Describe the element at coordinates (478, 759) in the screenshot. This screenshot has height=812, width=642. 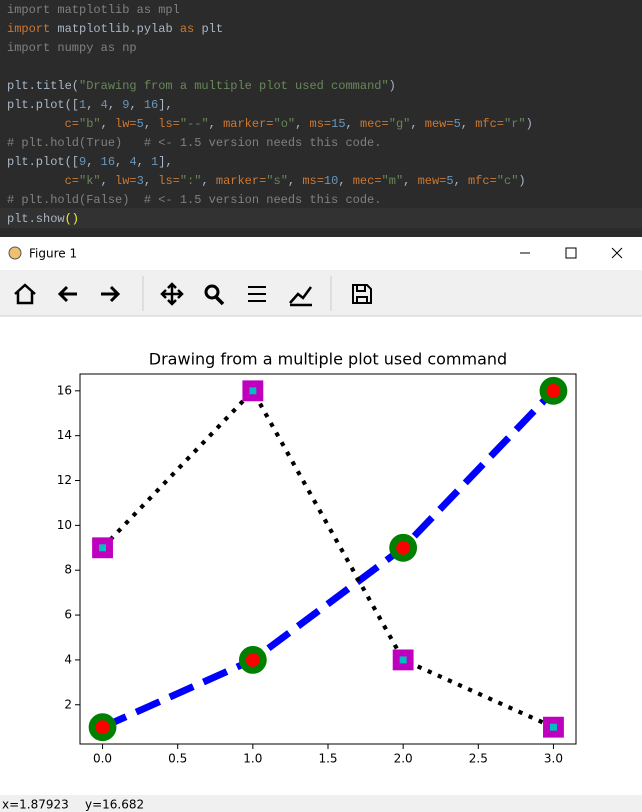
I see `x-tick-label: 2.5` at that location.